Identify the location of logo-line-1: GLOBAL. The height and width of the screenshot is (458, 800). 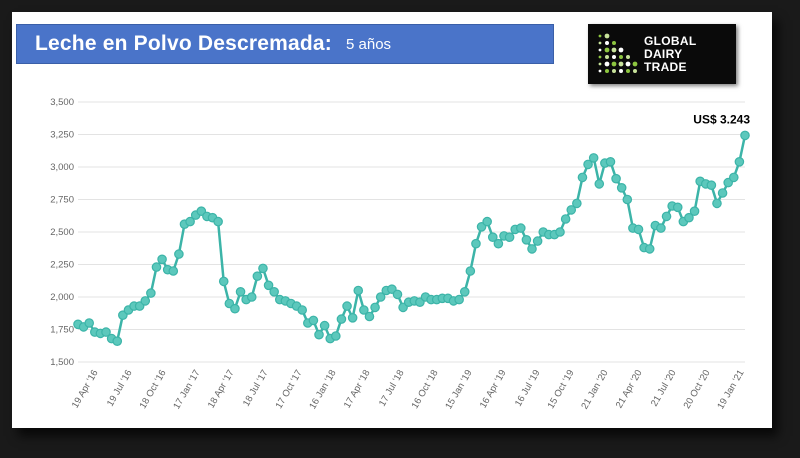
(670, 40).